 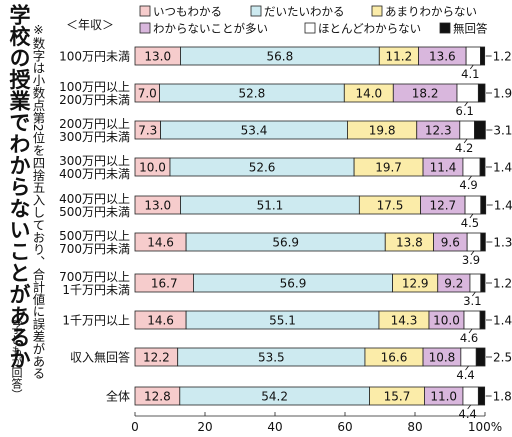 What do you see at coordinates (471, 216) in the screenshot?
I see `leader-line-r5-s5` at bounding box center [471, 216].